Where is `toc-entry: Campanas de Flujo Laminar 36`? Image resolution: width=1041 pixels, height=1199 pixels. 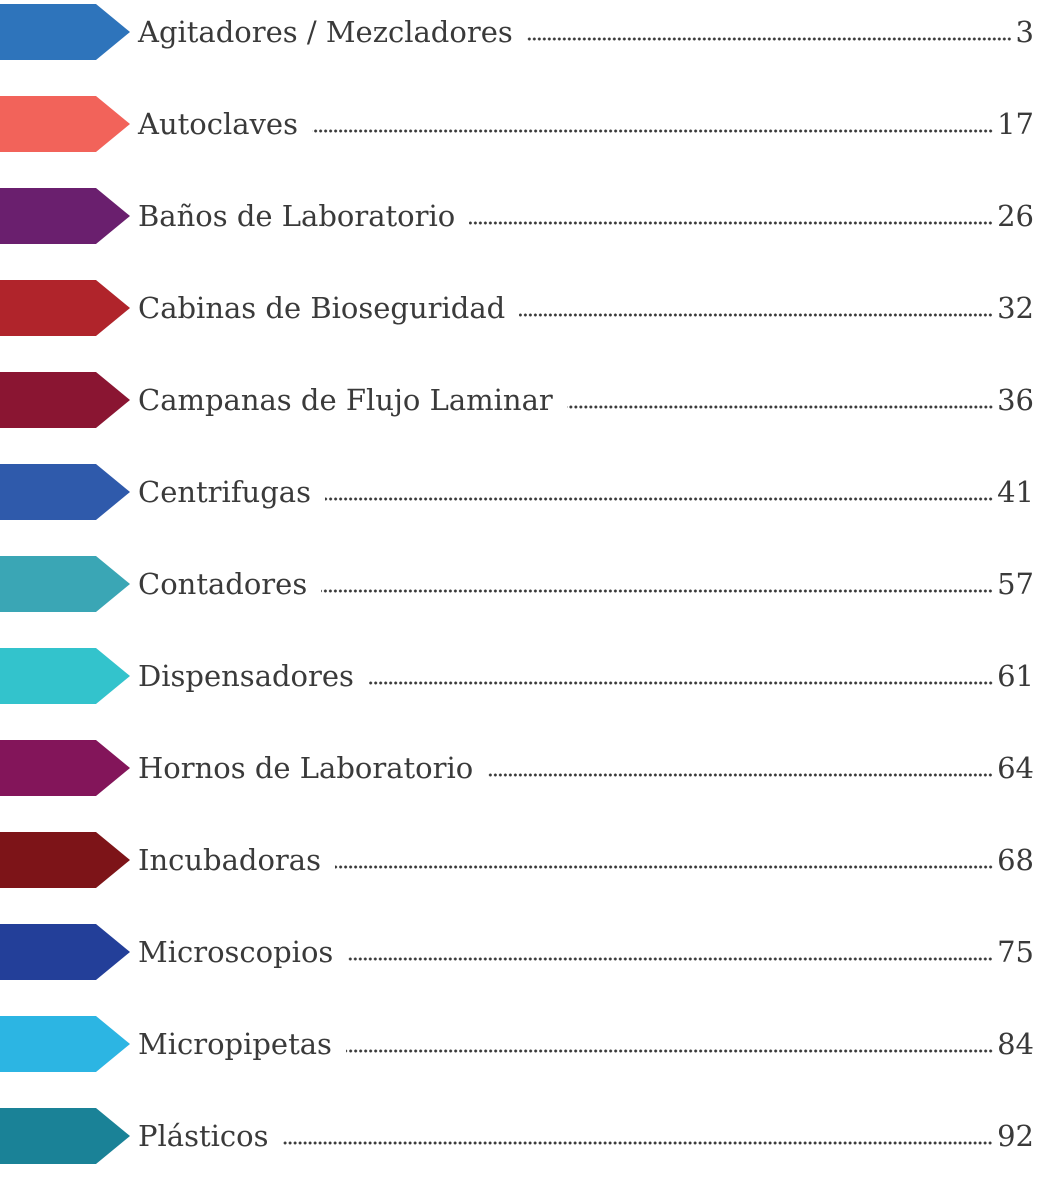 toc-entry: Campanas de Flujo Laminar 36 is located at coordinates (517, 400).